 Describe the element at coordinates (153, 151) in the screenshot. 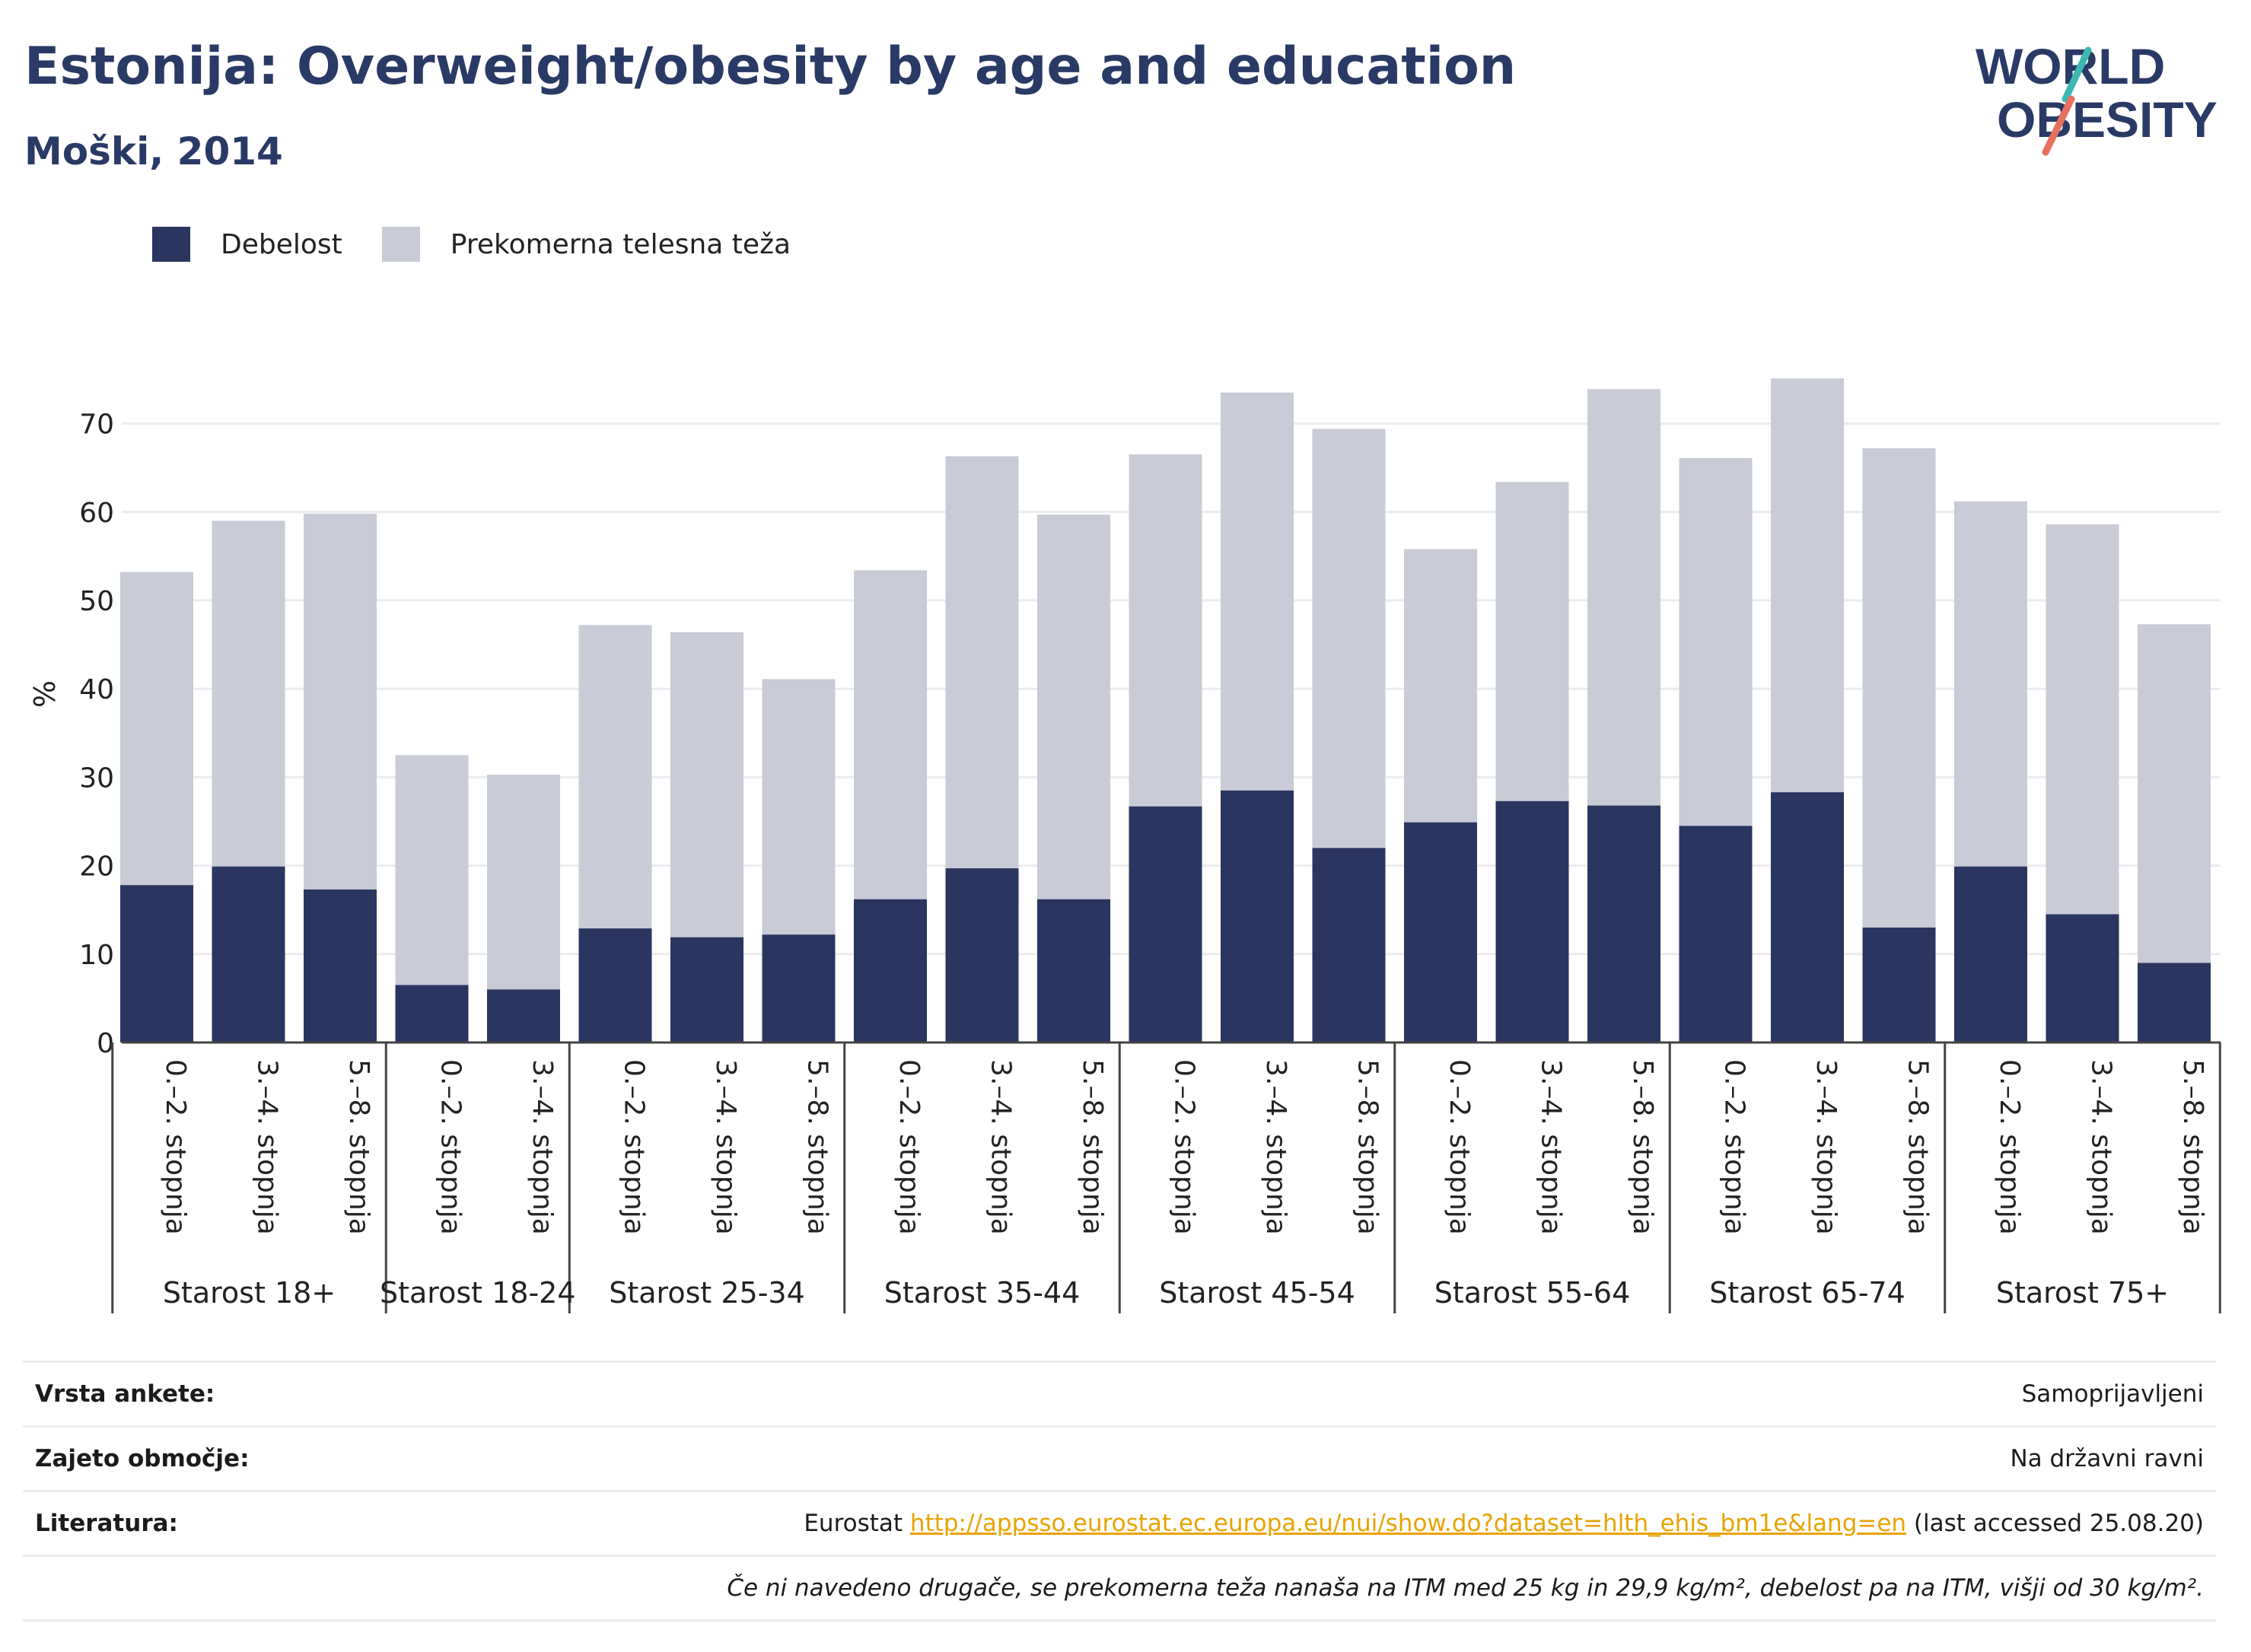

I see `chart-subtitle: Moški, 2014` at that location.